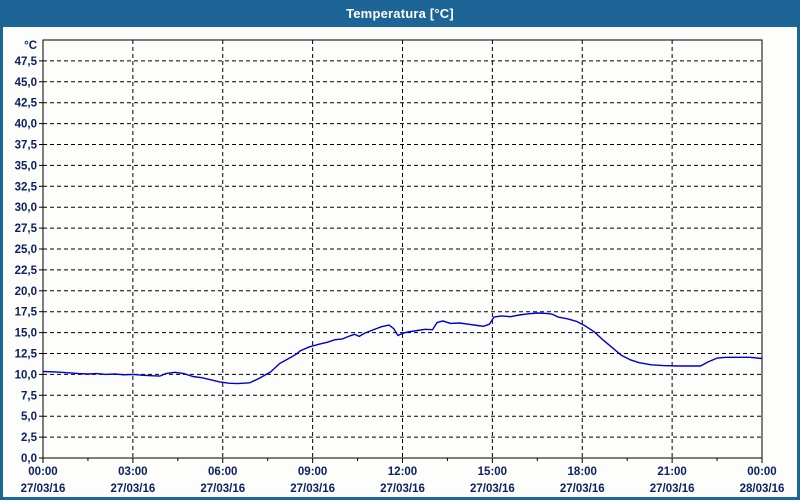  What do you see at coordinates (26, 271) in the screenshot?
I see `svg-text: 22,5` at bounding box center [26, 271].